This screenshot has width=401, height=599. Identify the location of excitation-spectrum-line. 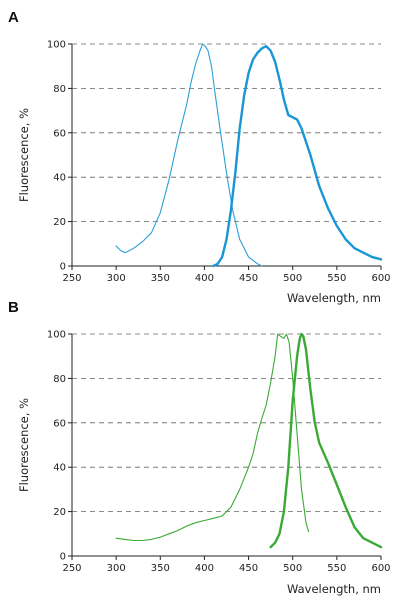
(189, 155).